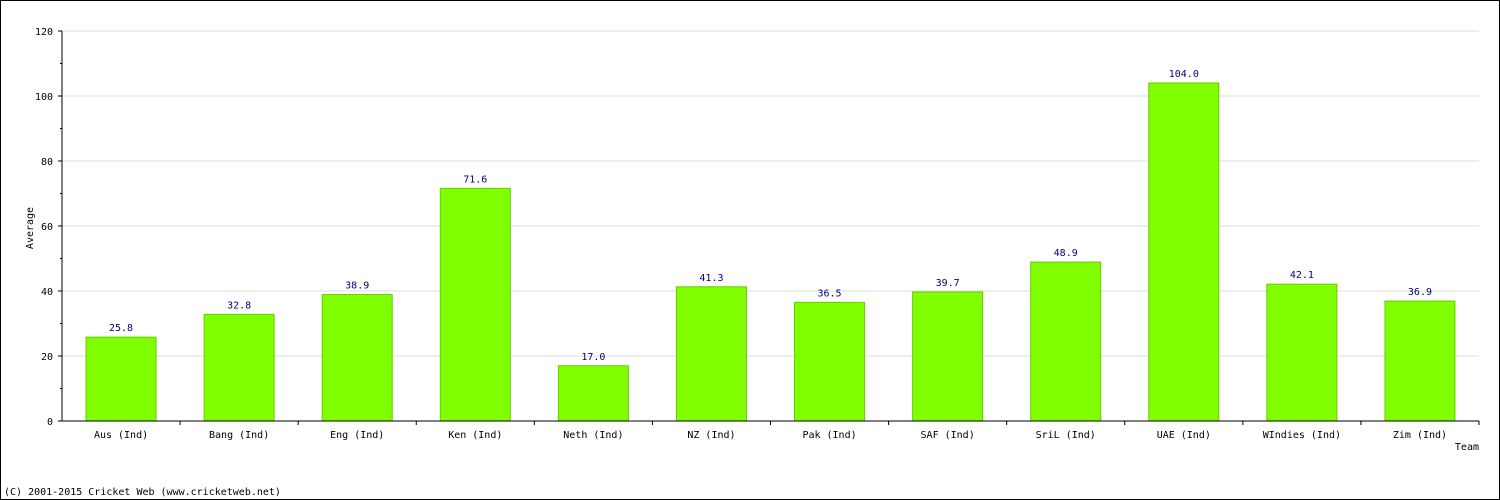  What do you see at coordinates (50, 422) in the screenshot?
I see `y-tick-label: 0` at bounding box center [50, 422].